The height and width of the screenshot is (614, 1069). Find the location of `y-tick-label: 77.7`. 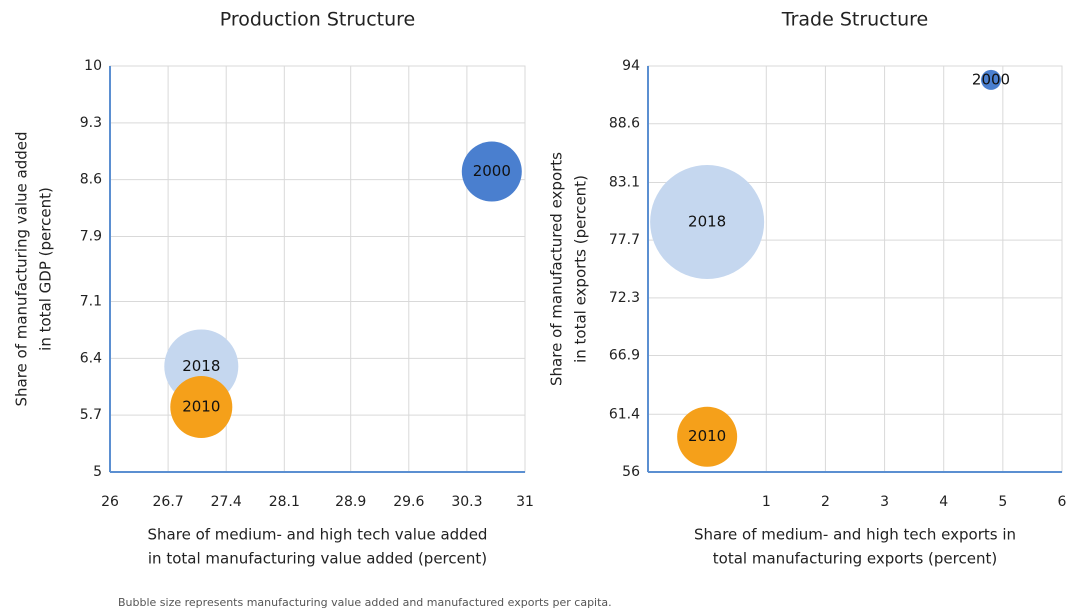

y-tick-label: 77.7 is located at coordinates (624, 240).